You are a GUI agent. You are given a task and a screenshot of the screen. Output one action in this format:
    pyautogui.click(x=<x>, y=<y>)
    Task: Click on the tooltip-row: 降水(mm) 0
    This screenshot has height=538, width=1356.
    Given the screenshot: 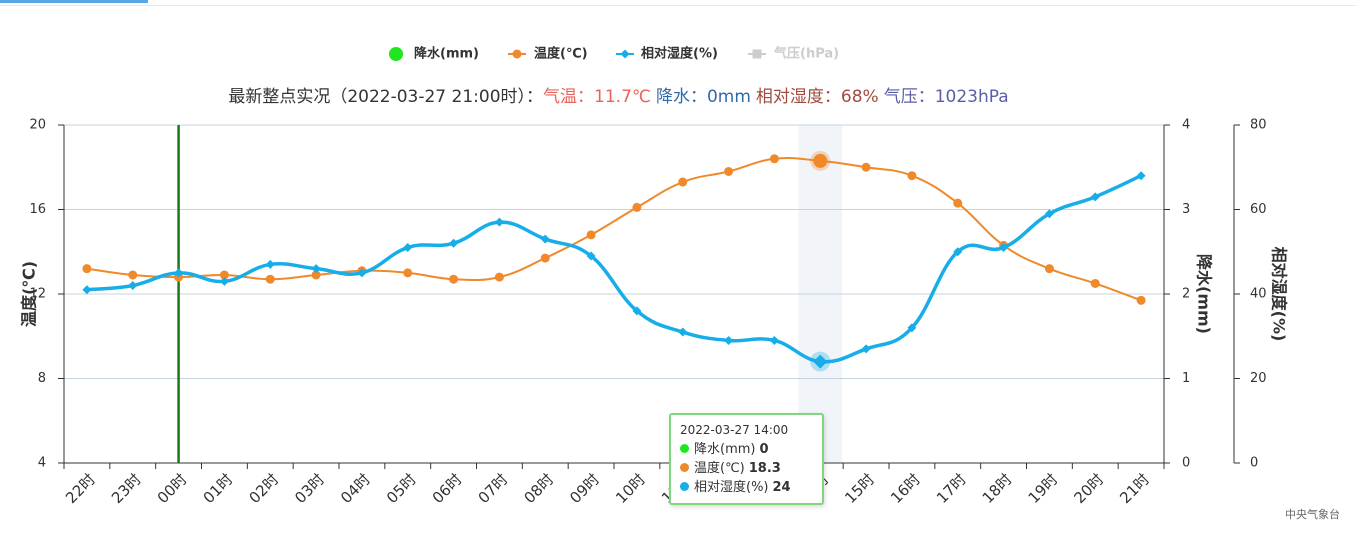 What is the action you would take?
    pyautogui.click(x=751, y=449)
    